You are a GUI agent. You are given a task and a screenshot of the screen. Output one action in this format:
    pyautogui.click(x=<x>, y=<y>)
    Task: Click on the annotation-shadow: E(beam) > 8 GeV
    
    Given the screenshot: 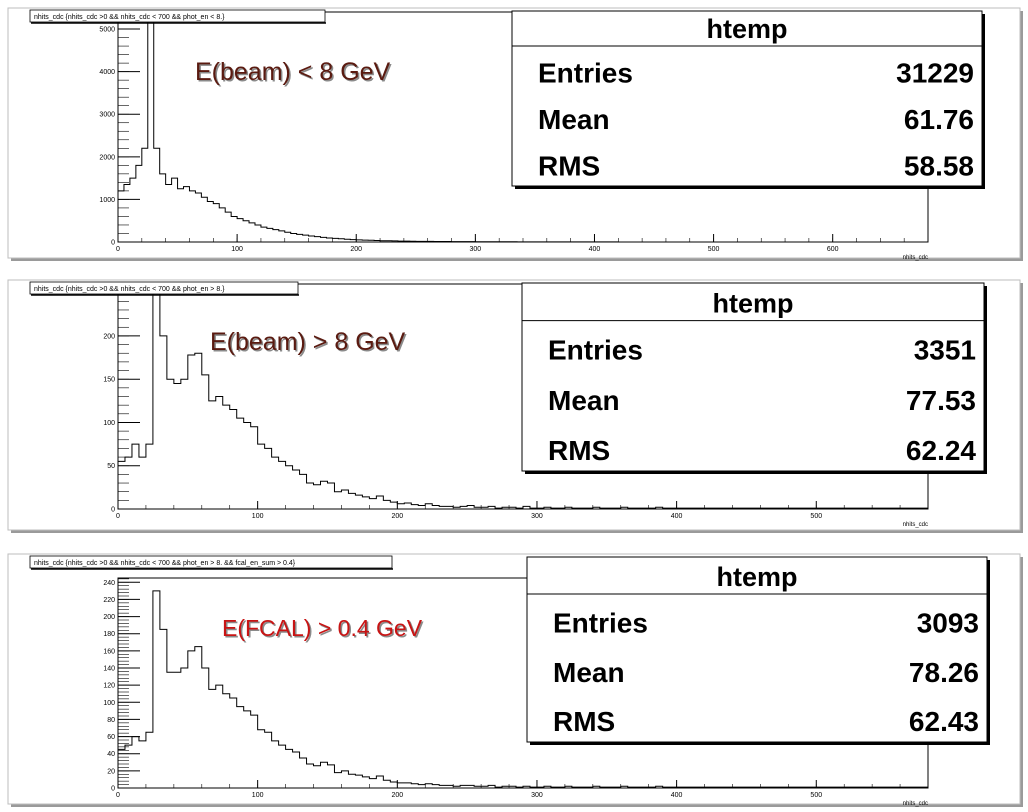 What is the action you would take?
    pyautogui.click(x=310, y=344)
    